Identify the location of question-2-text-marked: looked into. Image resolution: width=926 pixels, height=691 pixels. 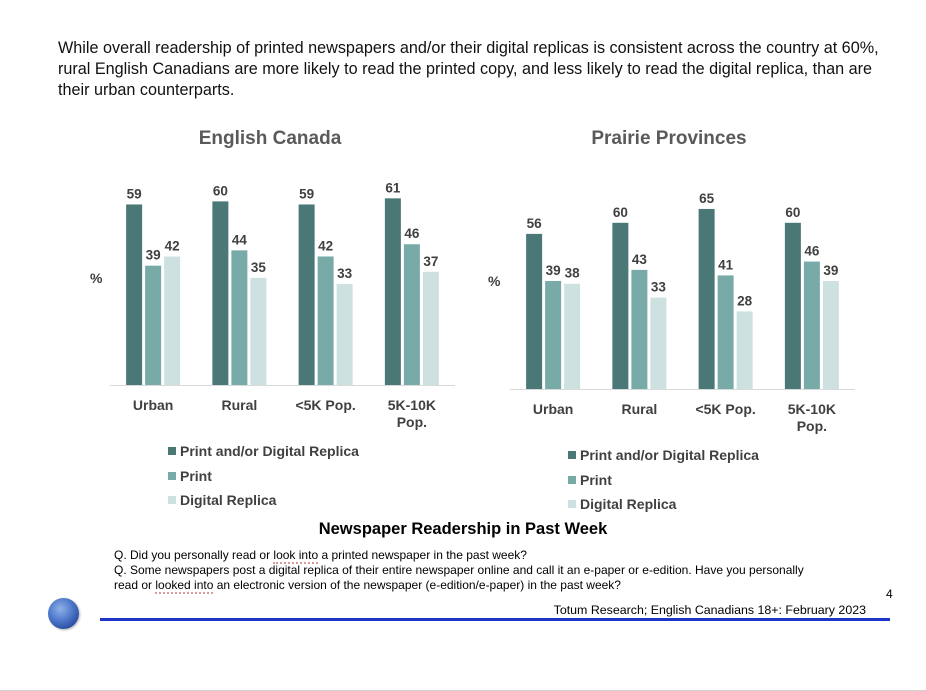
(184, 586).